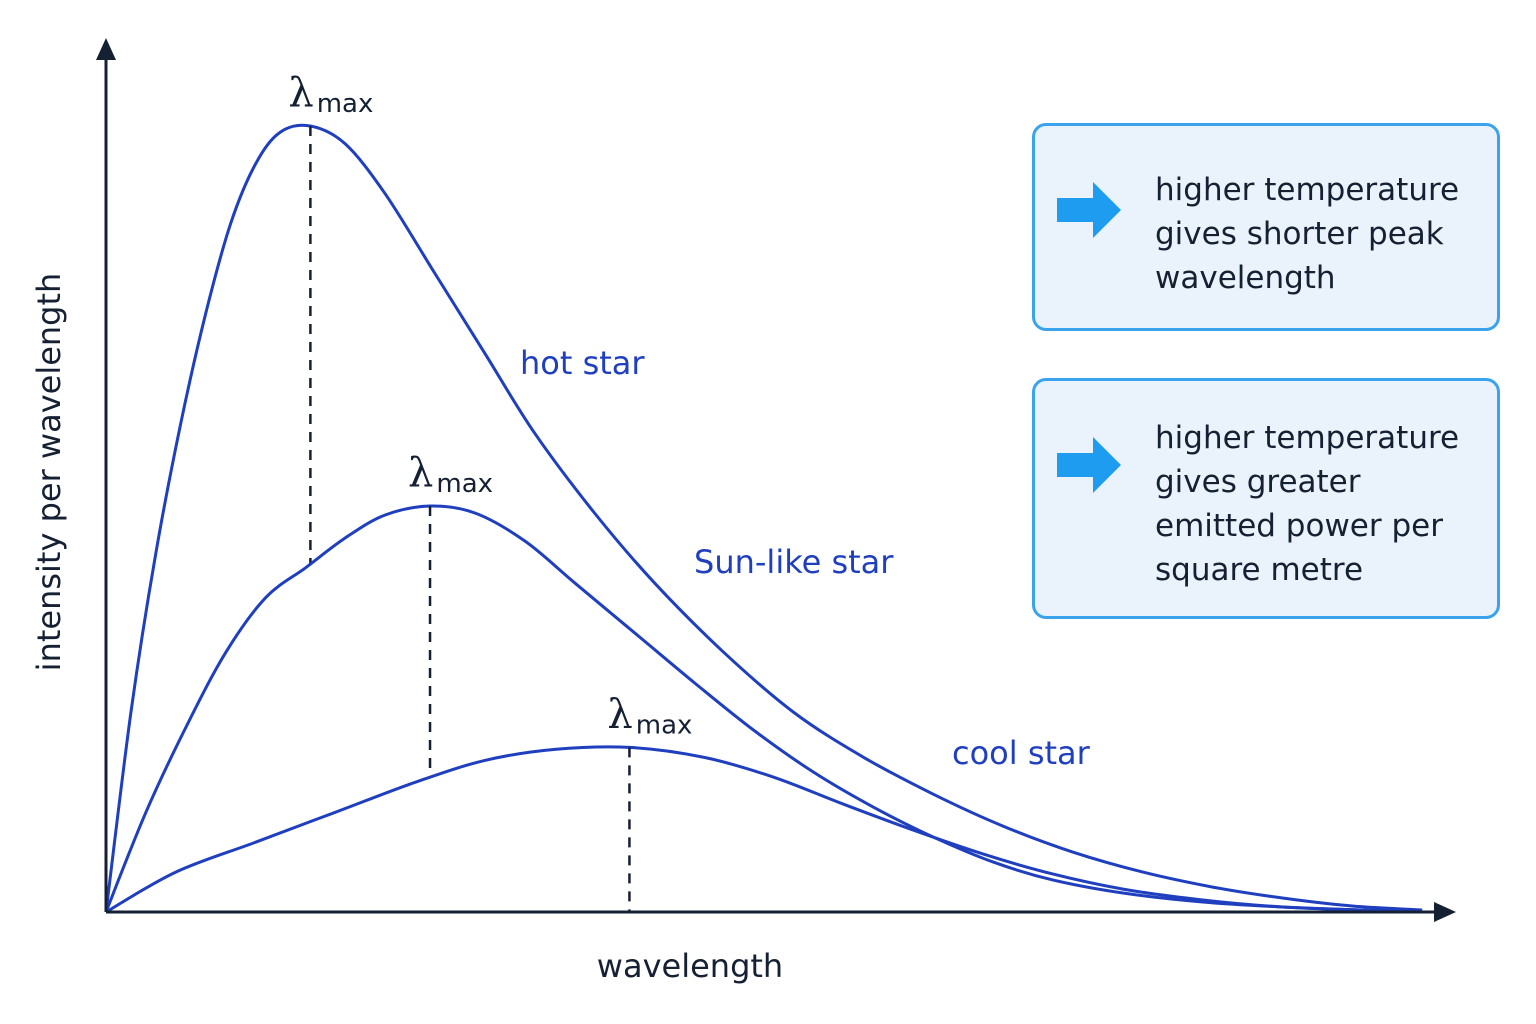 The height and width of the screenshot is (1024, 1536). What do you see at coordinates (764, 829) in the screenshot?
I see `series-line-cool-star` at bounding box center [764, 829].